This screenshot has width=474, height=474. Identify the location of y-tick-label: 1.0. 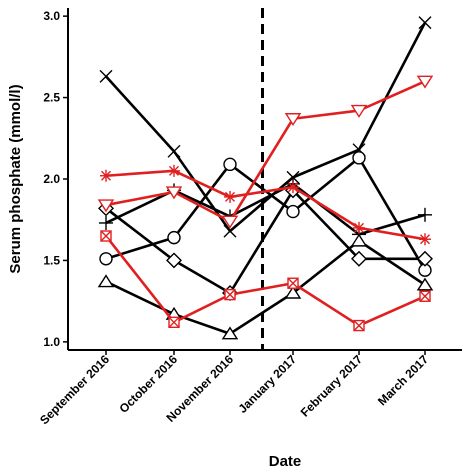
(51, 342).